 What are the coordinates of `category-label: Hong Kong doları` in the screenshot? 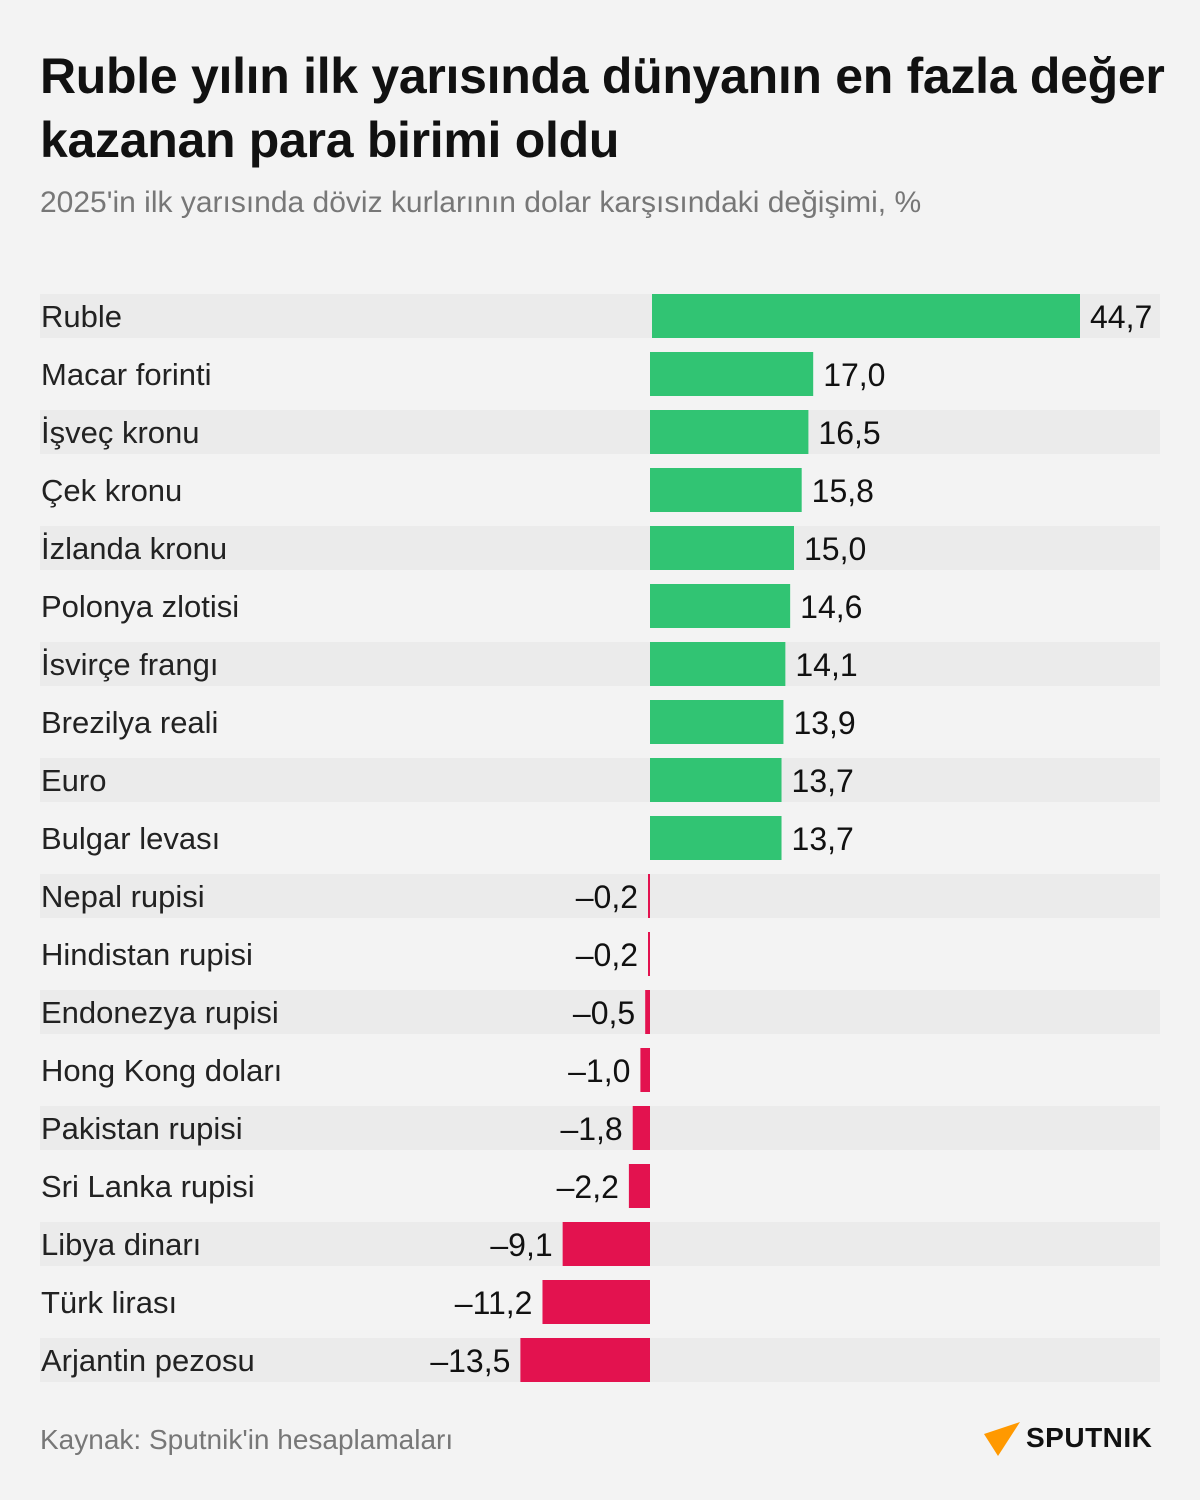 It's located at (161, 1070).